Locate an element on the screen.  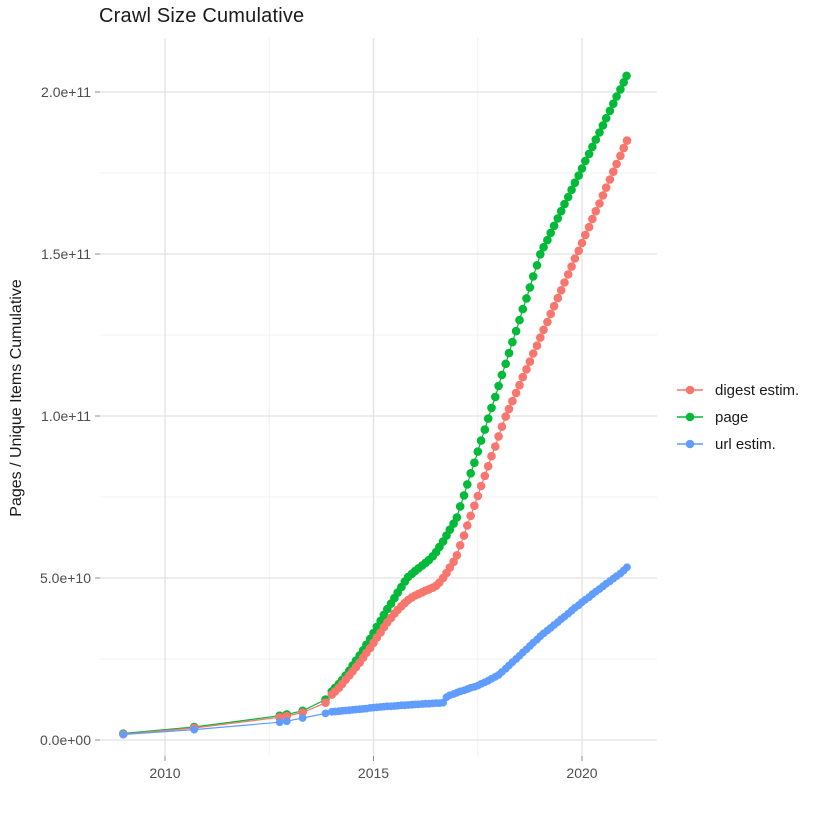
legend-label: url estim. is located at coordinates (745, 444).